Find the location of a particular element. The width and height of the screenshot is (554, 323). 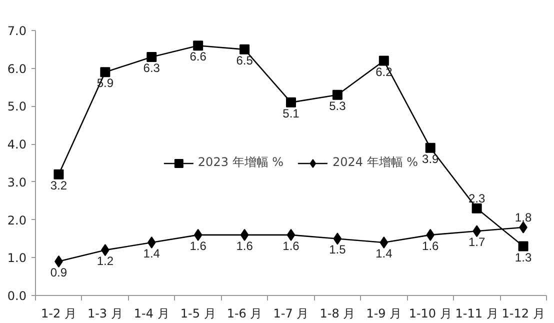

y-tick-label: 6.0 is located at coordinates (17, 69).